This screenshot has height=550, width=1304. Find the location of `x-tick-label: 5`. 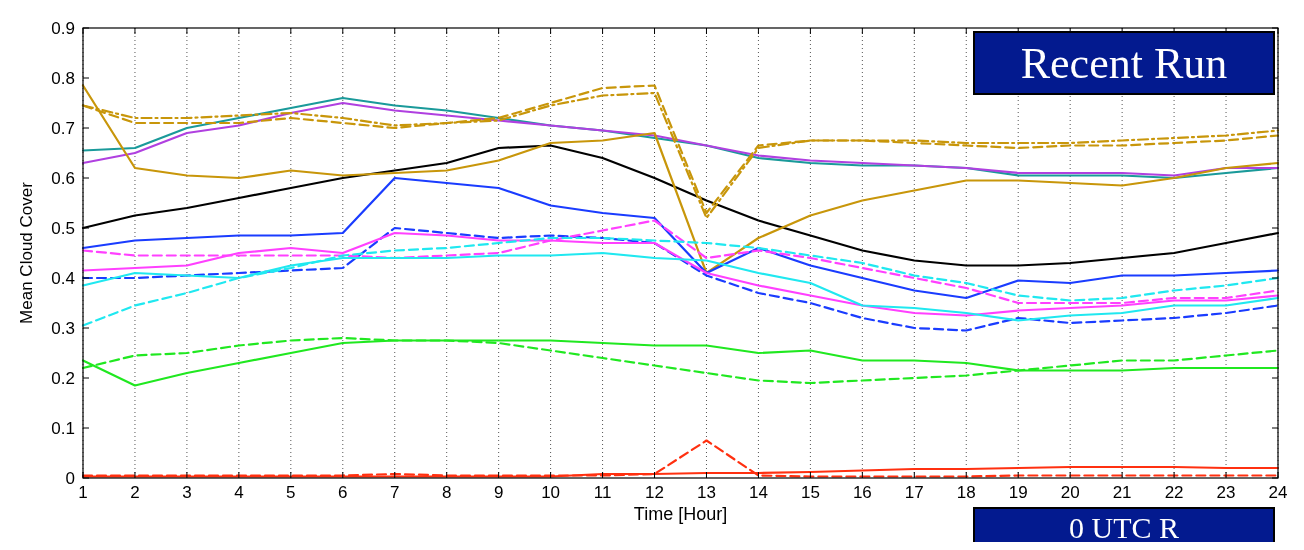

x-tick-label: 5 is located at coordinates (291, 492).